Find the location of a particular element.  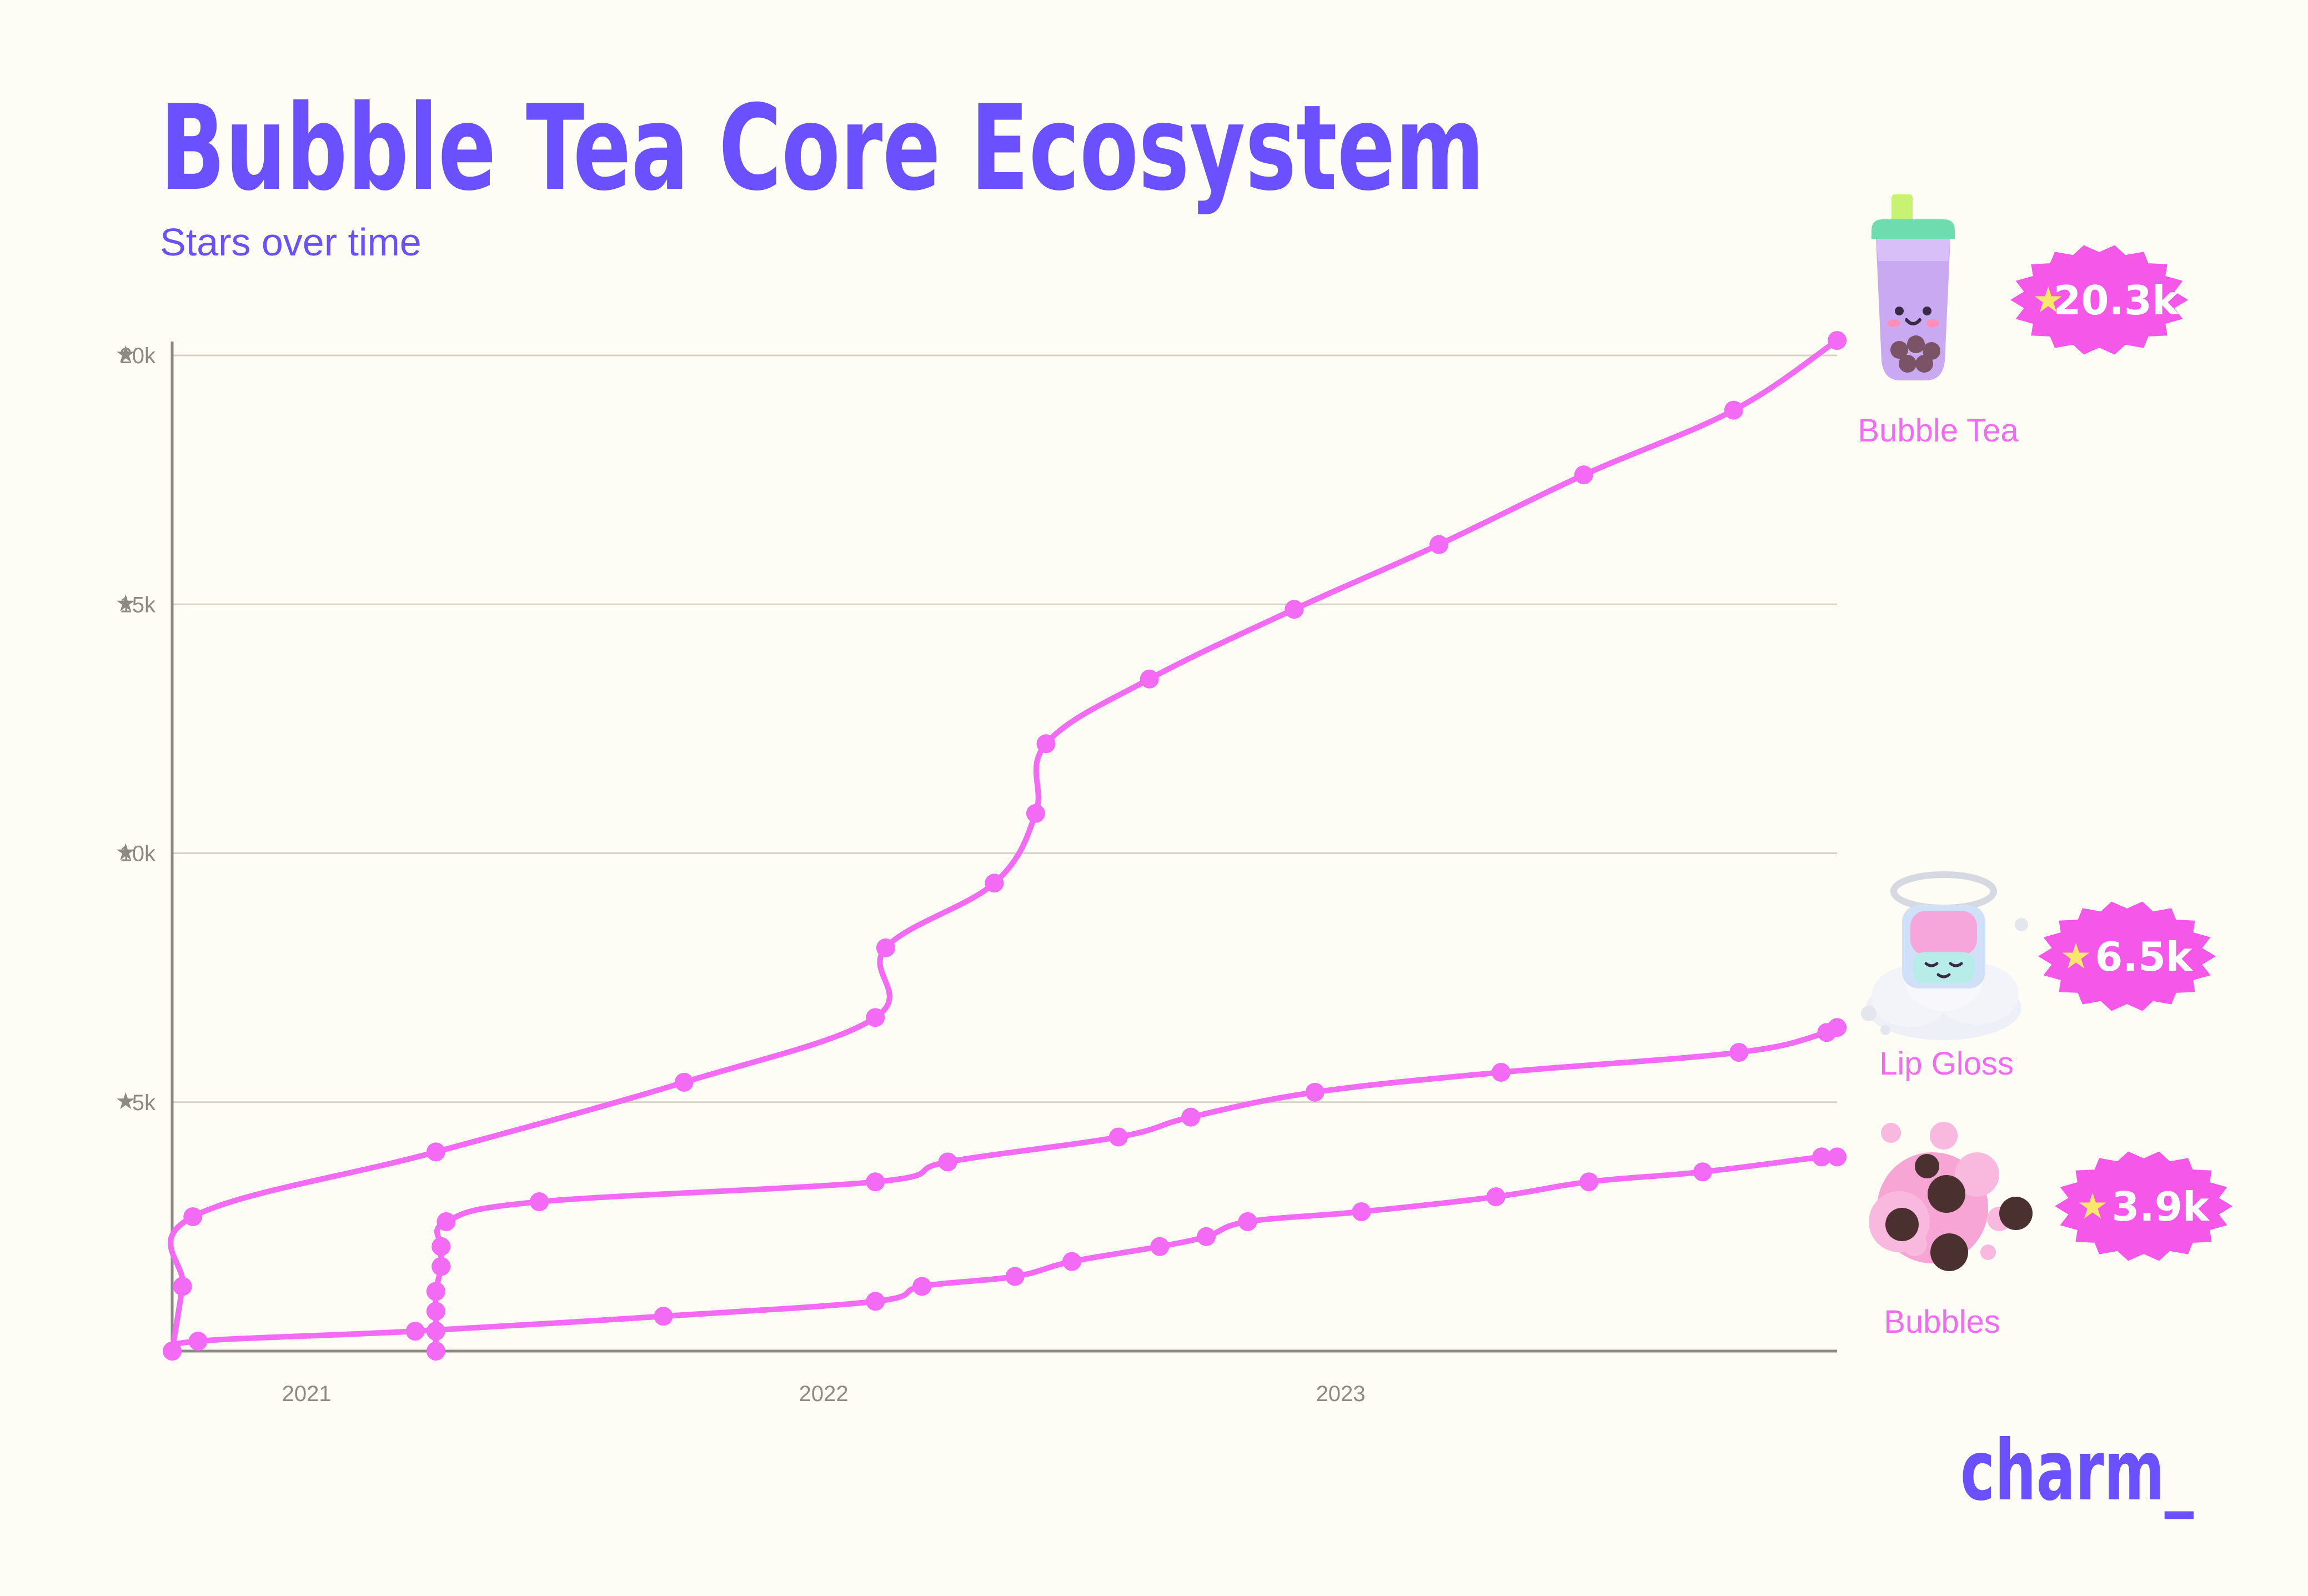

series-lip-gloss is located at coordinates (1136, 1189).